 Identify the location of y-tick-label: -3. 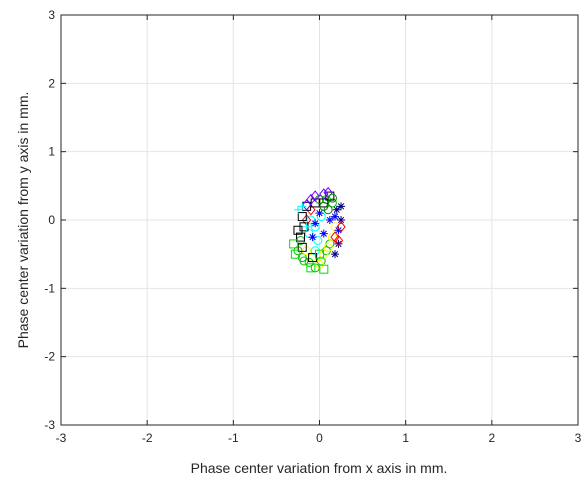
(49, 425).